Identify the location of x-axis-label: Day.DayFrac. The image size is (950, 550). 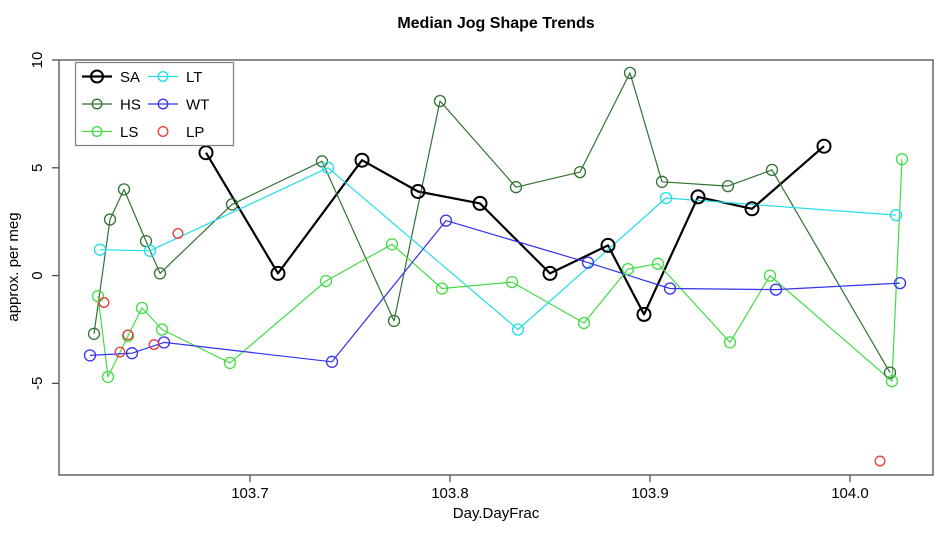
(496, 513).